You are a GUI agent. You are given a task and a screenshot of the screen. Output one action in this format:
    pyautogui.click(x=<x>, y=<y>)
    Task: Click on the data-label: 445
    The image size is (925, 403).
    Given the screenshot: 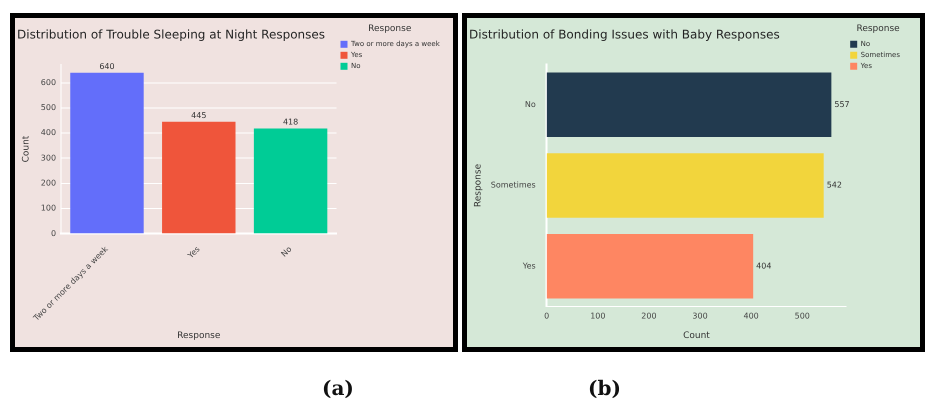 What is the action you would take?
    pyautogui.click(x=198, y=115)
    